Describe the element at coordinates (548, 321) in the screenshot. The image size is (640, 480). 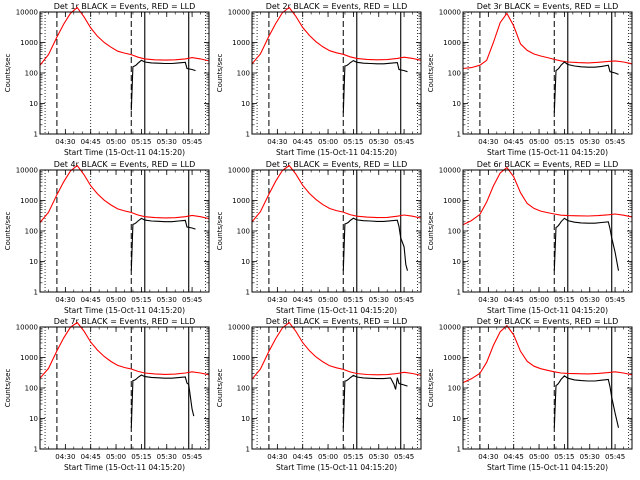
I see `chart-title: Det 9r BLACK = Events, RED = LLD` at that location.